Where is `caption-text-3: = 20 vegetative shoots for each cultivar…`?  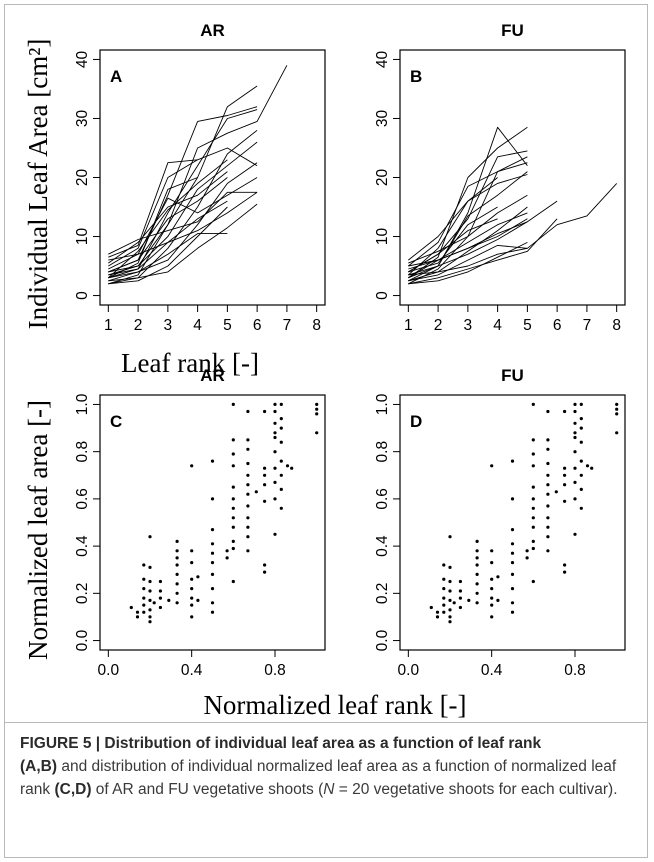
caption-text-3: = 20 vegetative shoots for each cultivar… is located at coordinates (476, 789).